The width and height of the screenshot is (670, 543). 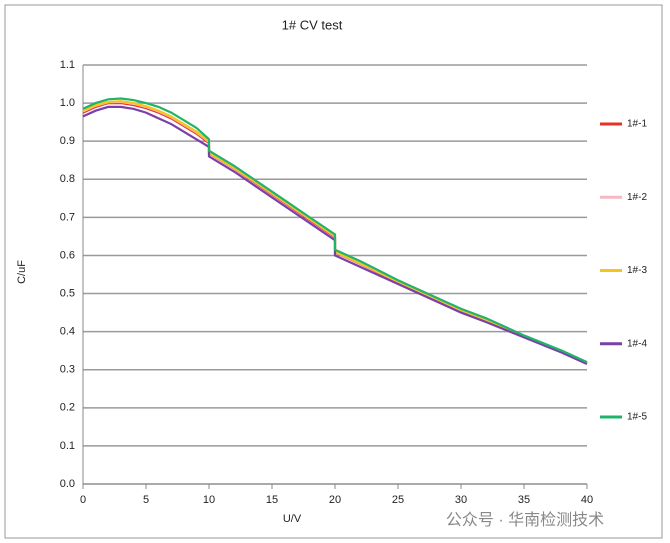 I want to click on x-tick-label: 15, so click(x=272, y=500).